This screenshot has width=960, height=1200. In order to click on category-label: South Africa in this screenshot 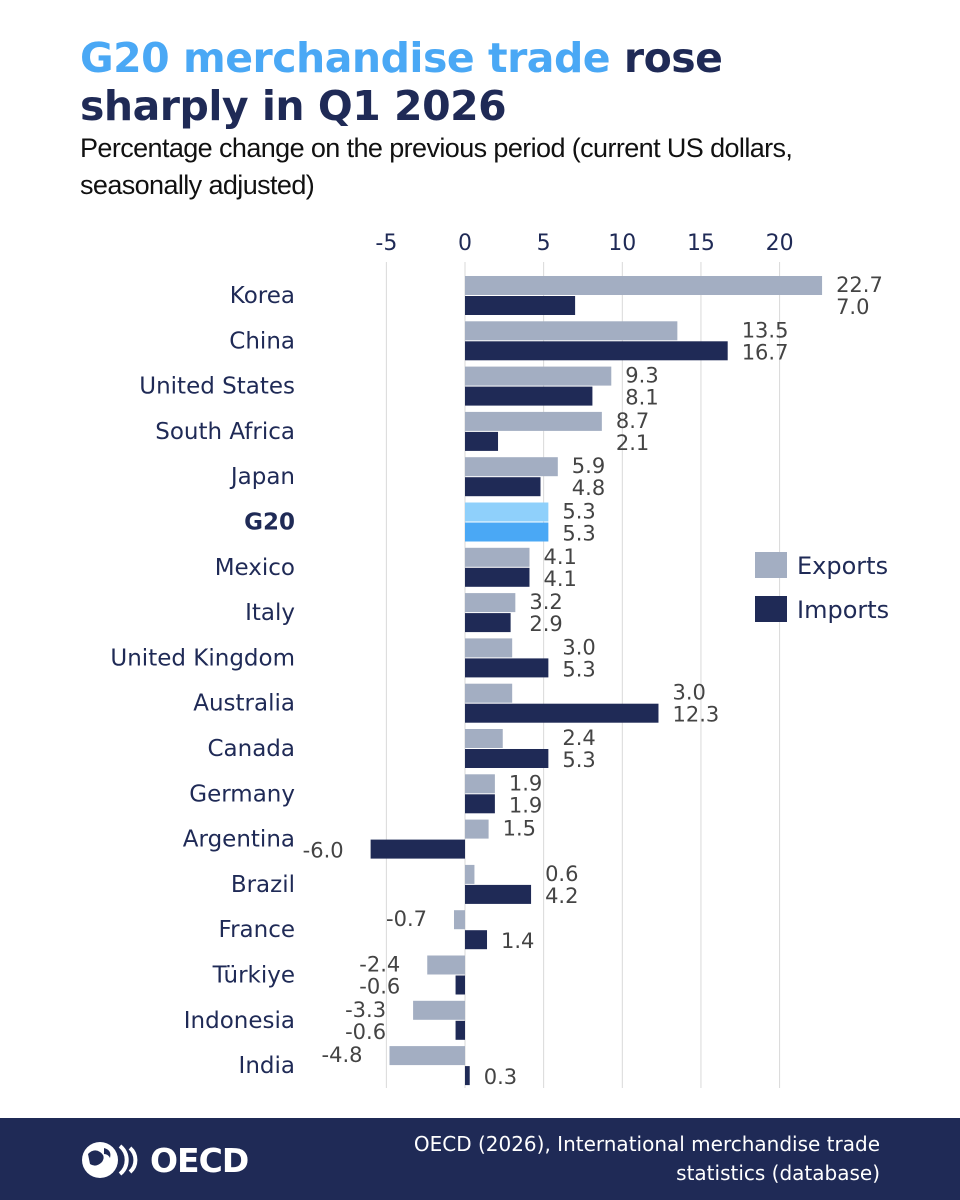, I will do `click(225, 432)`.